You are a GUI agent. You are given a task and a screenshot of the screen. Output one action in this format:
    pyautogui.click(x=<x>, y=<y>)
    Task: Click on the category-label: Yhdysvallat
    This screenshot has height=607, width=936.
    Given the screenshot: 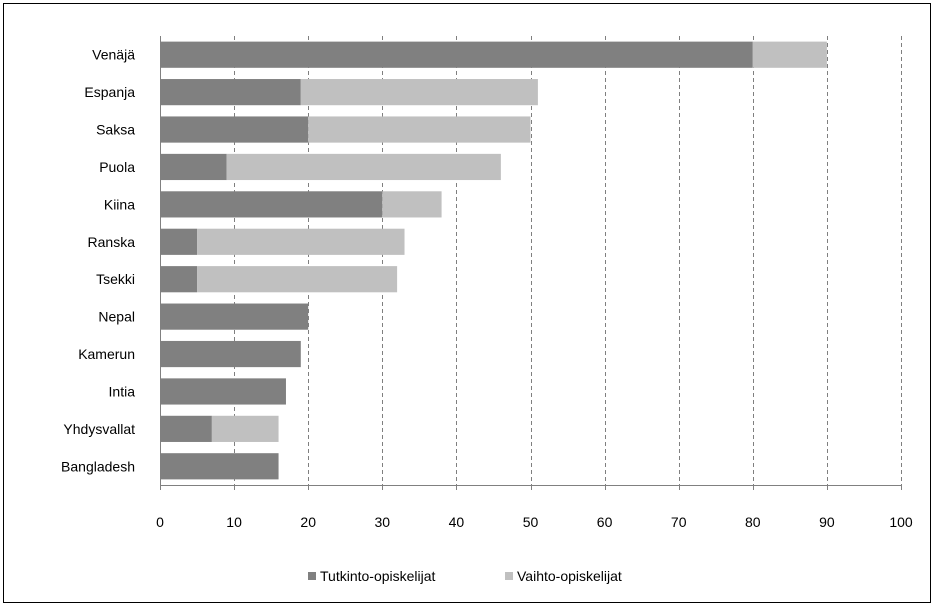 What is the action you would take?
    pyautogui.click(x=99, y=429)
    